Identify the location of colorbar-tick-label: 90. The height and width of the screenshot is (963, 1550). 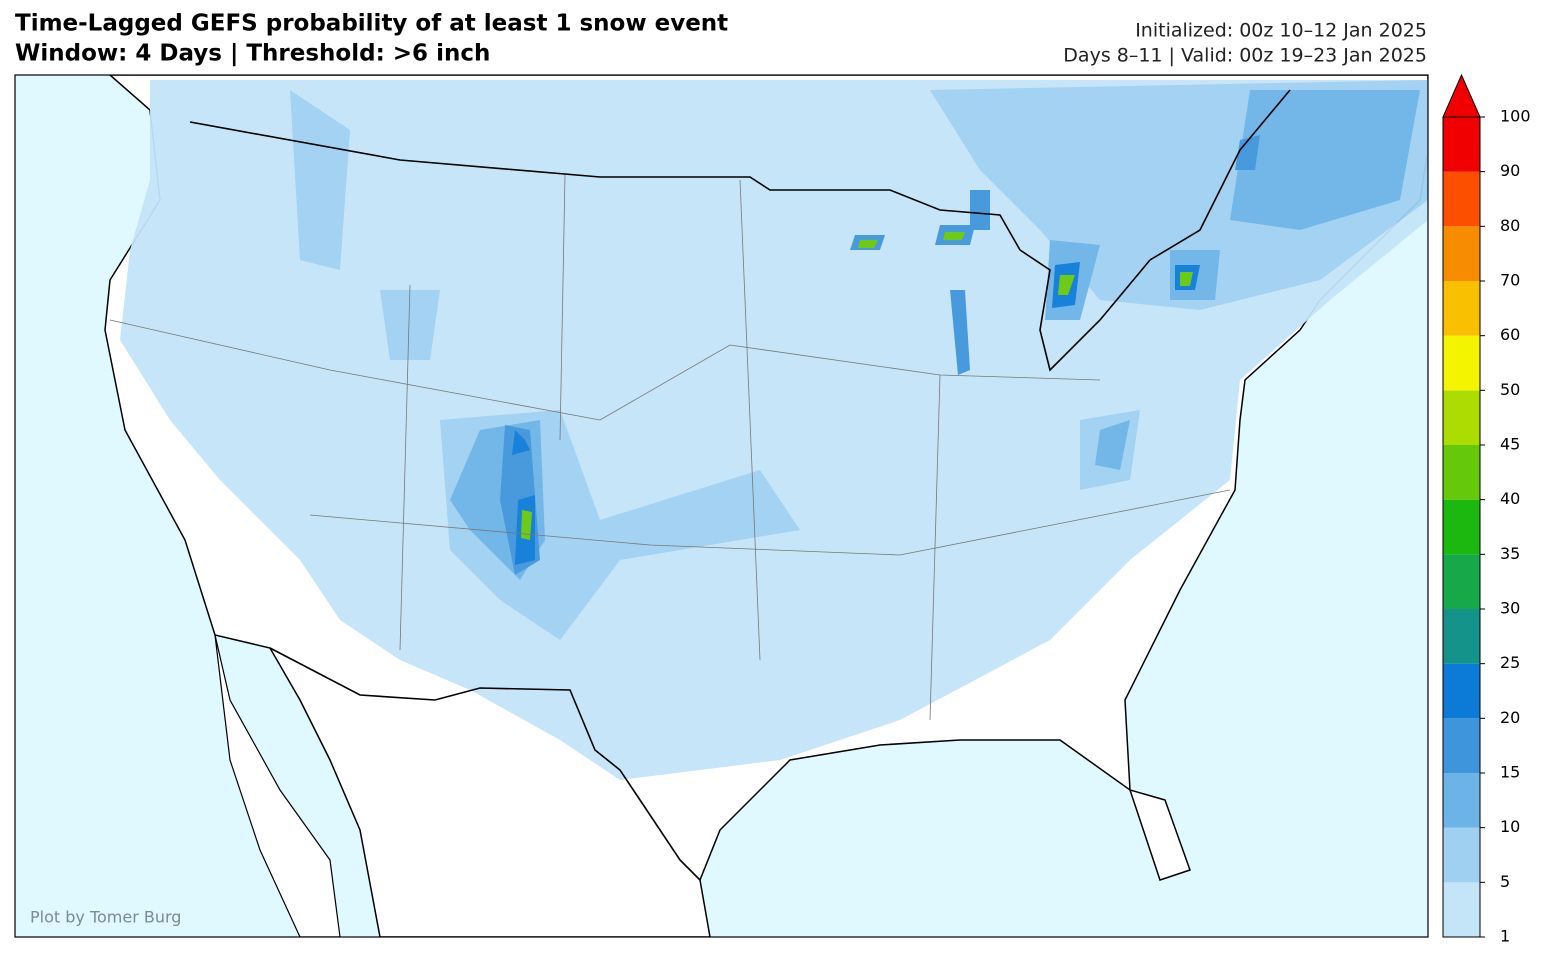
(1510, 170).